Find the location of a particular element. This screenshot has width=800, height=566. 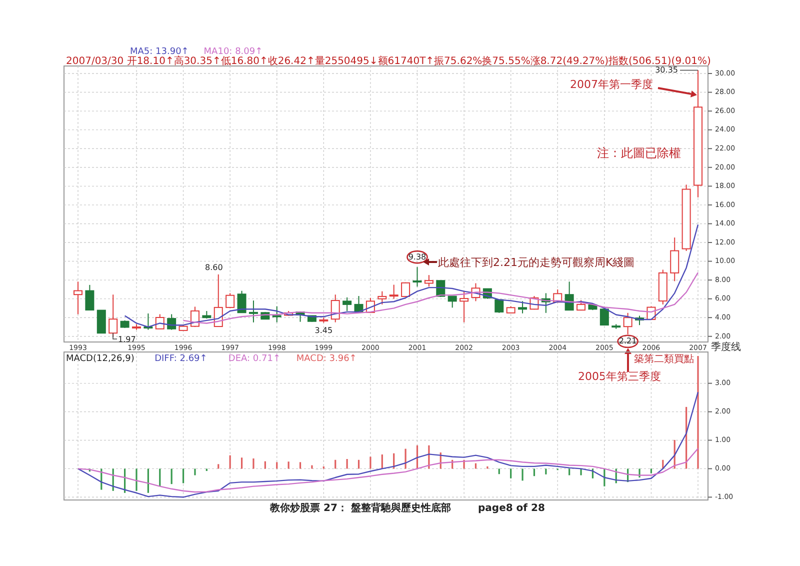

annotation: 2005年第三季度 is located at coordinates (619, 376).